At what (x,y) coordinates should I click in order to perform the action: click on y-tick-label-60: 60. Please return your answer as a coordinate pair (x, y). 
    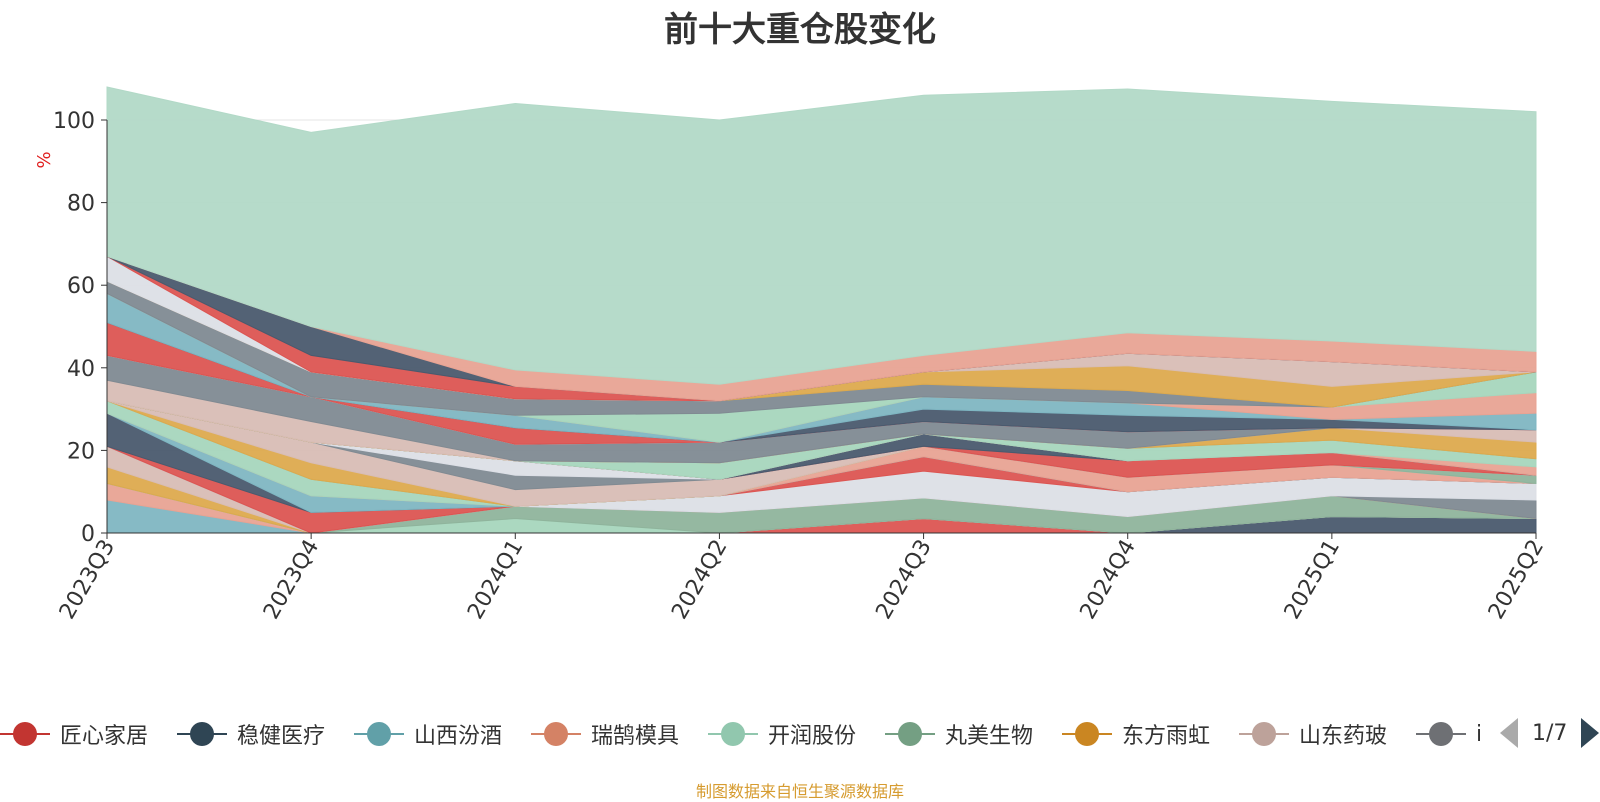
    Looking at the image, I should click on (81, 286).